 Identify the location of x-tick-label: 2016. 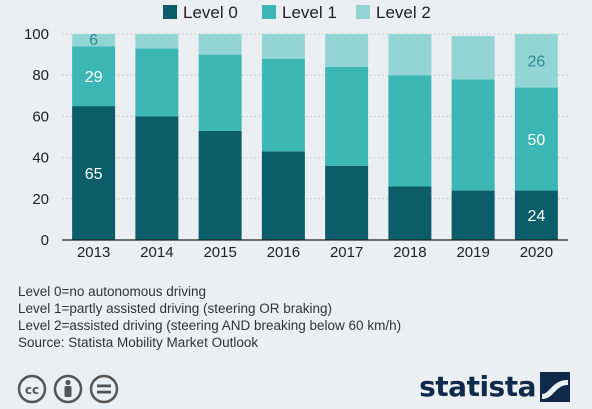
(283, 252).